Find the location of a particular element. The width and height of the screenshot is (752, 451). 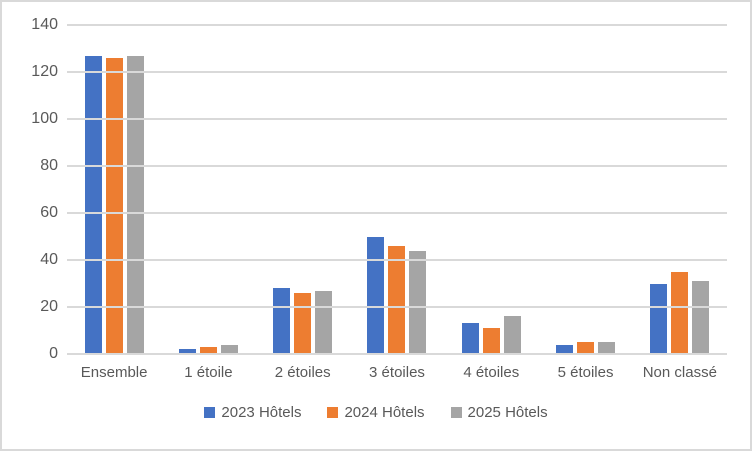

x-label-1: Ensemble is located at coordinates (114, 372).